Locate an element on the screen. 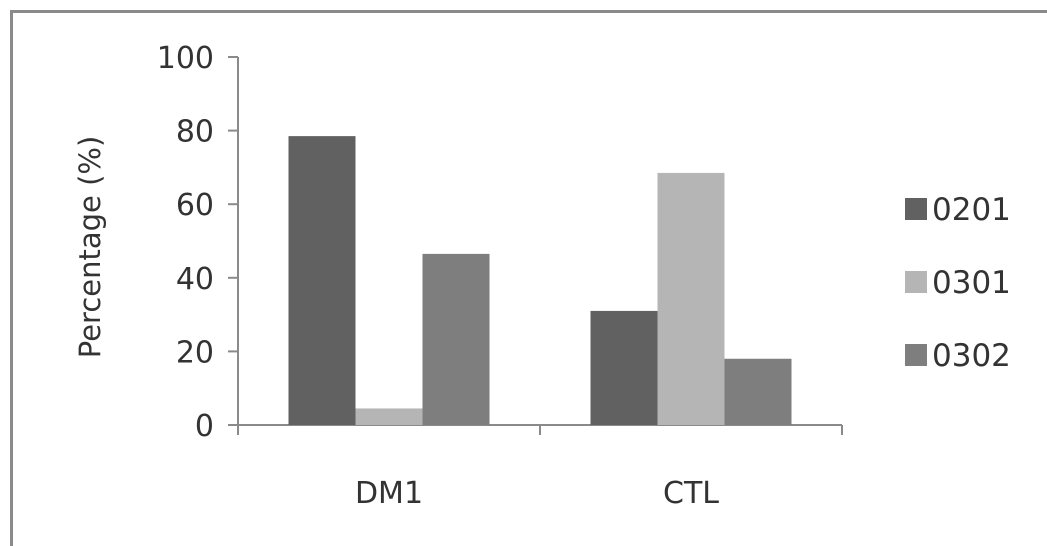 This screenshot has height=546, width=1047. legend-label-0301: 0301 is located at coordinates (971, 283).